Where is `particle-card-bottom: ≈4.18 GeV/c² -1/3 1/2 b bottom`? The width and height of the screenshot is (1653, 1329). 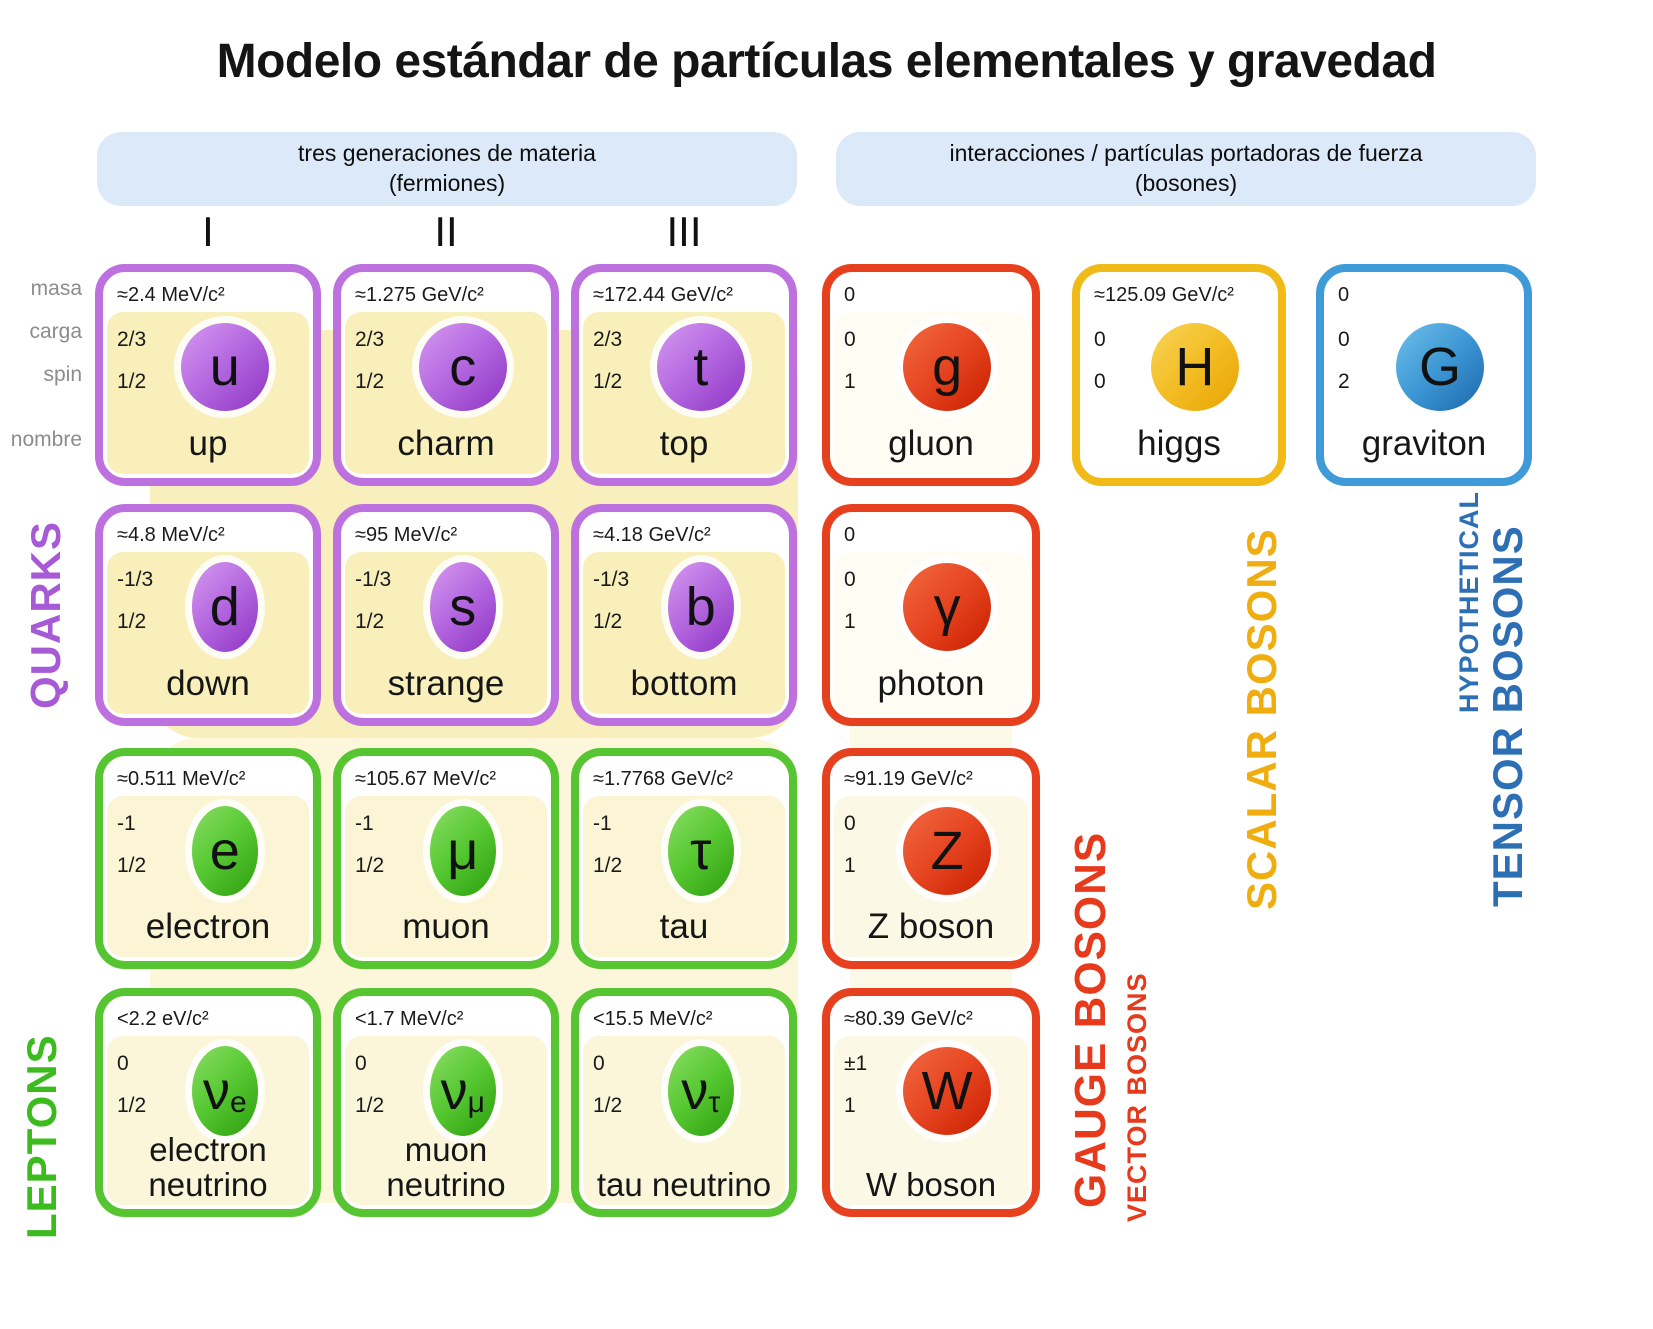 particle-card-bottom: ≈4.18 GeV/c² -1/3 1/2 b bottom is located at coordinates (684, 615).